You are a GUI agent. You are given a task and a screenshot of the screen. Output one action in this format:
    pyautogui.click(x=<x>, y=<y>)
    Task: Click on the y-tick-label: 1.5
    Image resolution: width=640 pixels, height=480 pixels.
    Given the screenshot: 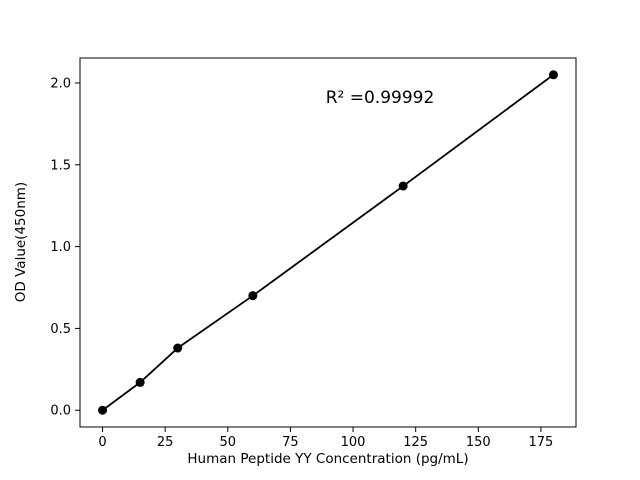 What is the action you would take?
    pyautogui.click(x=60, y=165)
    